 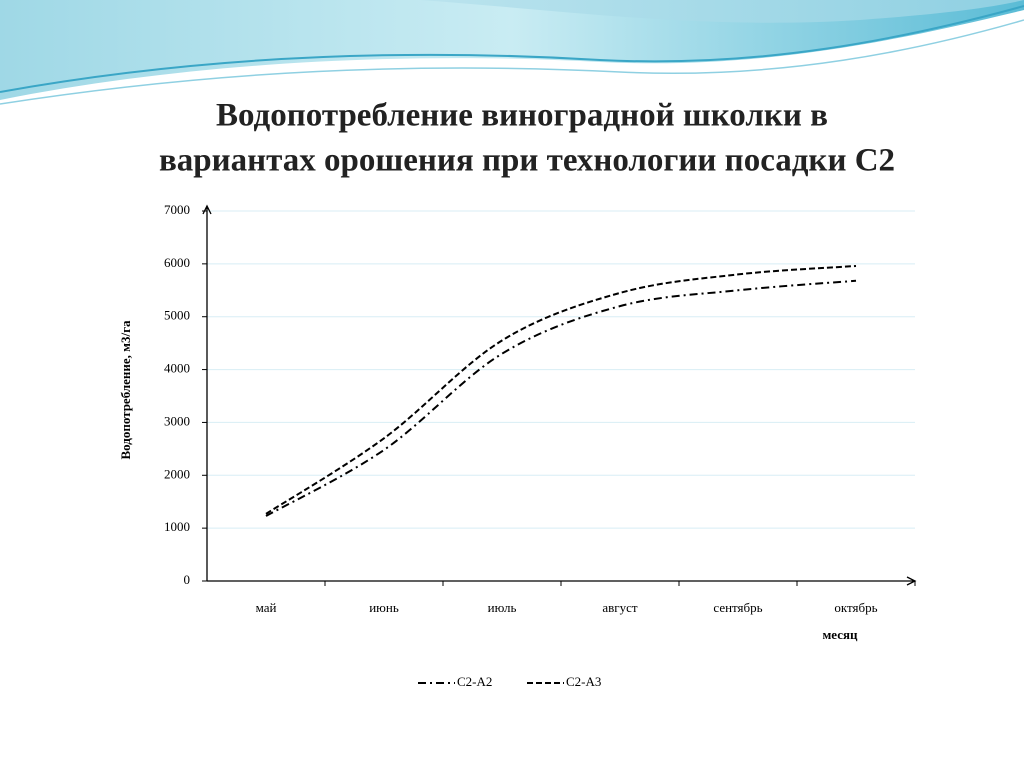 I want to click on x-tick-label: июнь, so click(x=384, y=607).